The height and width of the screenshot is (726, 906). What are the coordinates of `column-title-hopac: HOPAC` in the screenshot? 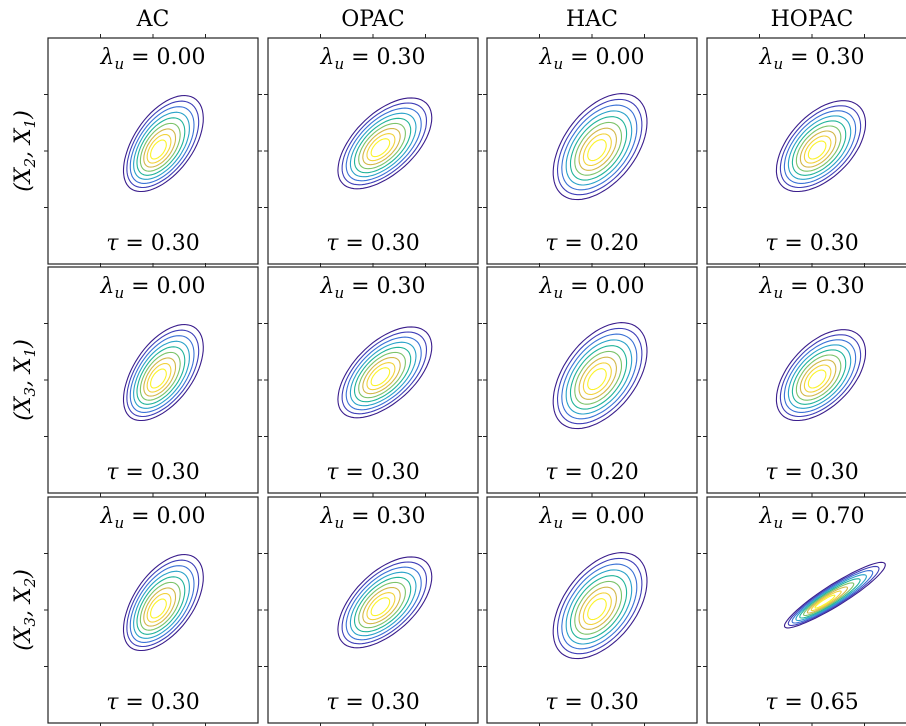 It's located at (812, 19).